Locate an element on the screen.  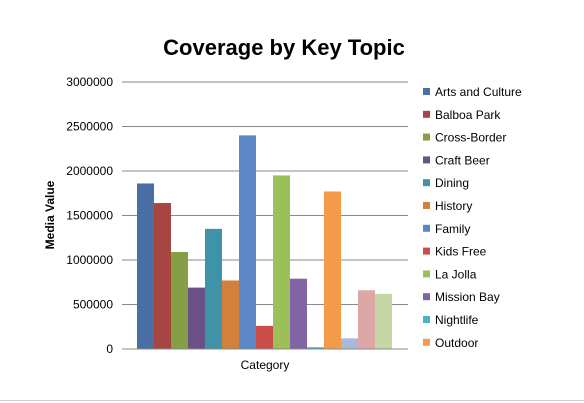
legend-label: Cross-Border is located at coordinates (470, 138).